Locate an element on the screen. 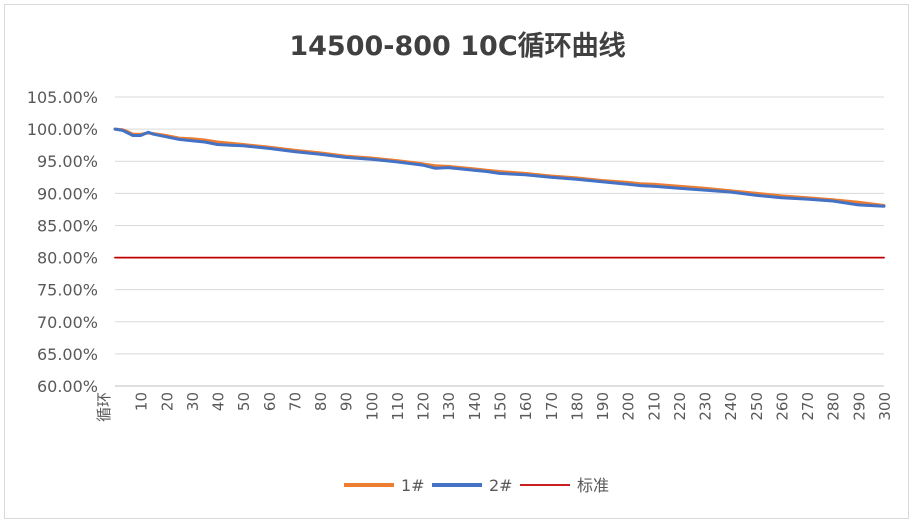  legend-label-2: 2# is located at coordinates (501, 485).